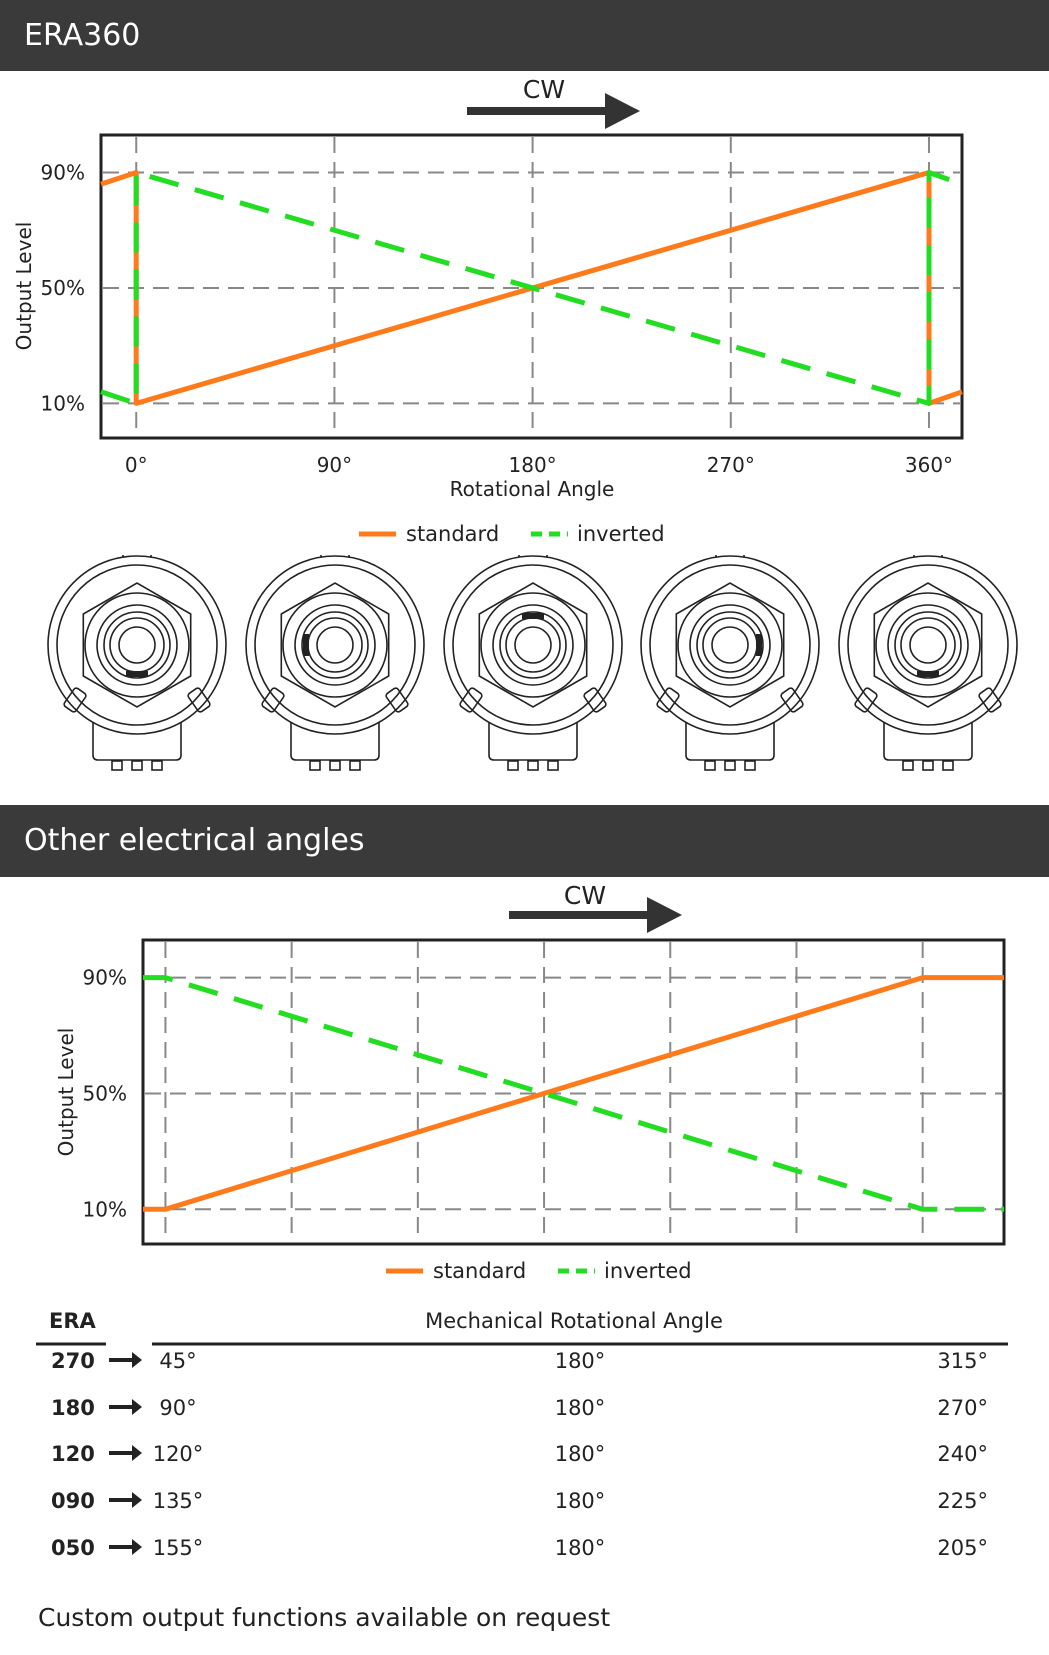 Image resolution: width=1049 pixels, height=1655 pixels. I want to click on start-angle: 90°, so click(177, 1408).